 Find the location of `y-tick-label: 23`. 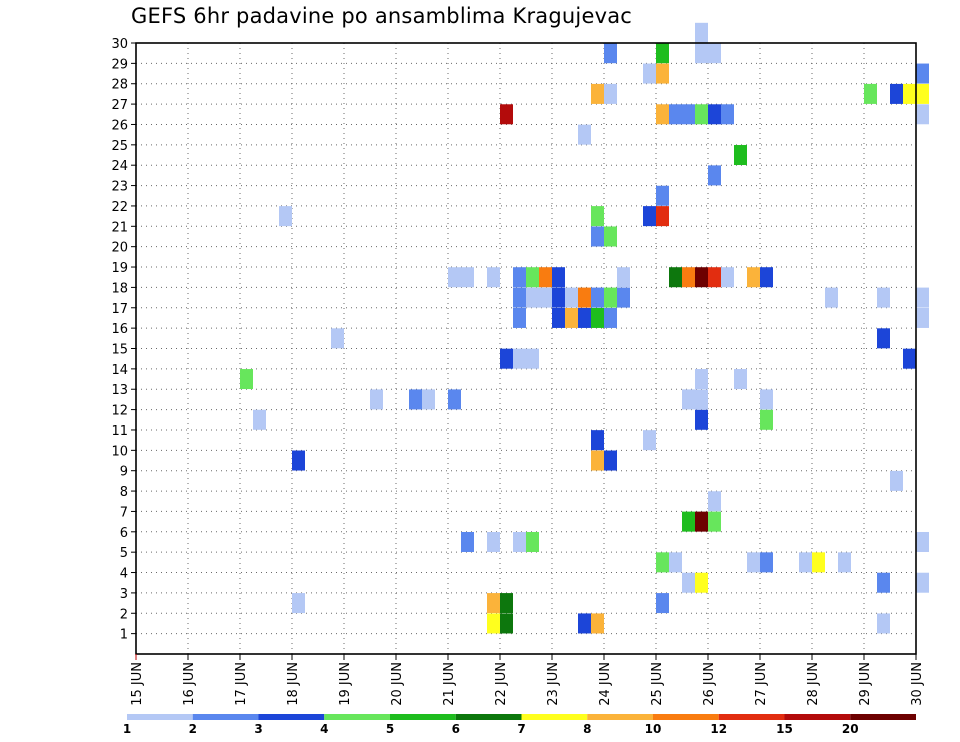

y-tick-label: 23 is located at coordinates (119, 187).